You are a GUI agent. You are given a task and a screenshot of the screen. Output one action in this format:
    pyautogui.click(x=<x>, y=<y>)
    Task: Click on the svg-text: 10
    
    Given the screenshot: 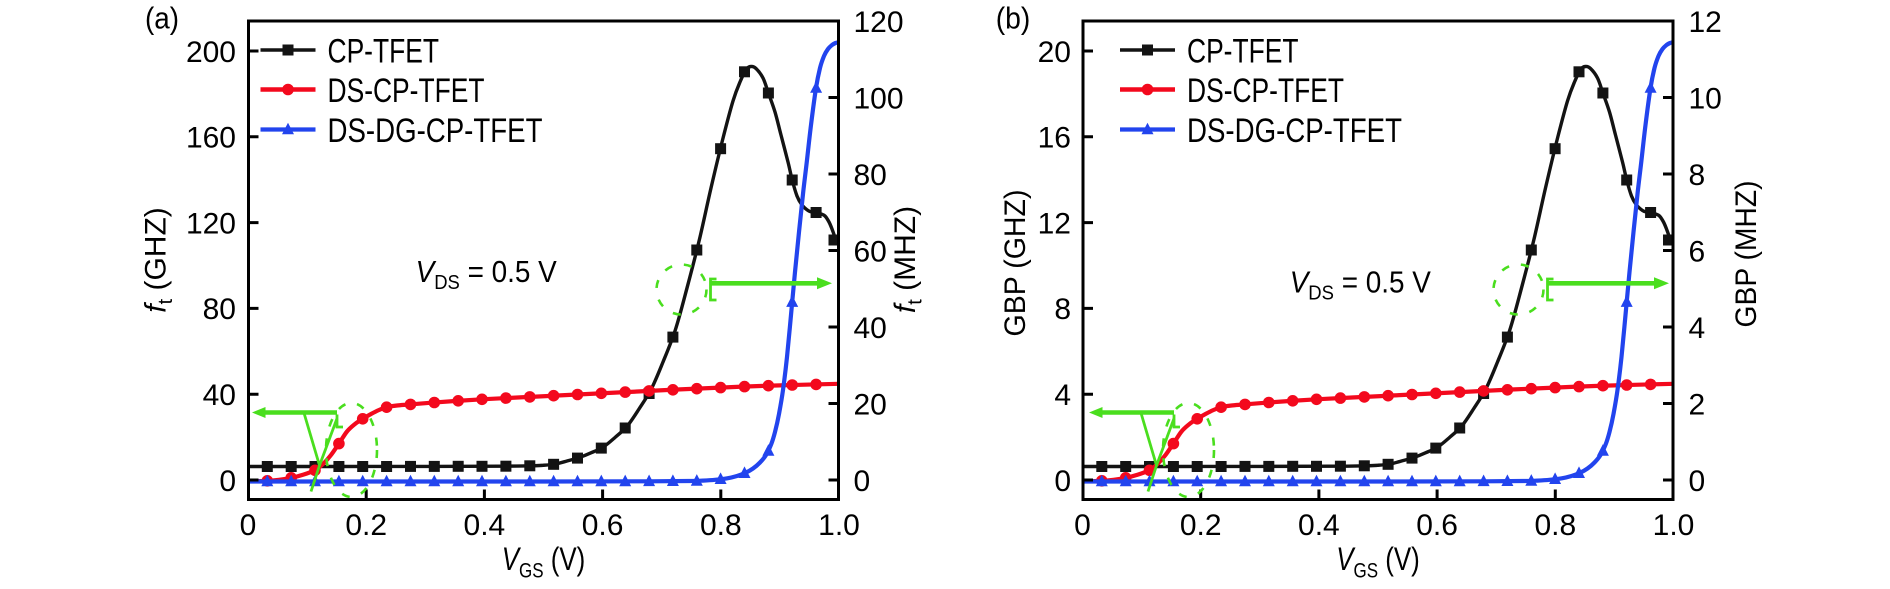 What is the action you would take?
    pyautogui.click(x=1705, y=98)
    